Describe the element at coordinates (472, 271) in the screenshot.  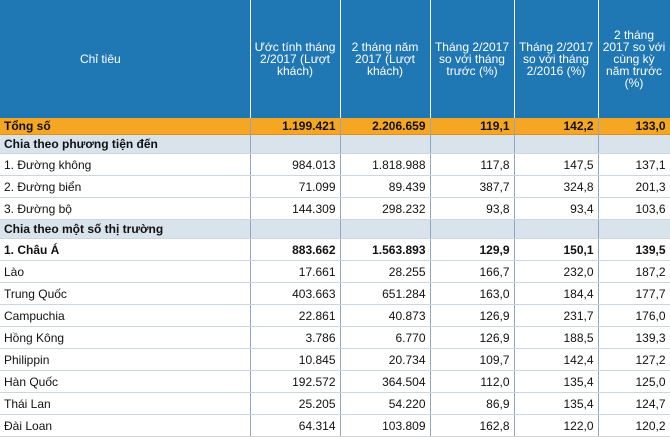
I see `cell-value: 166,7` at that location.